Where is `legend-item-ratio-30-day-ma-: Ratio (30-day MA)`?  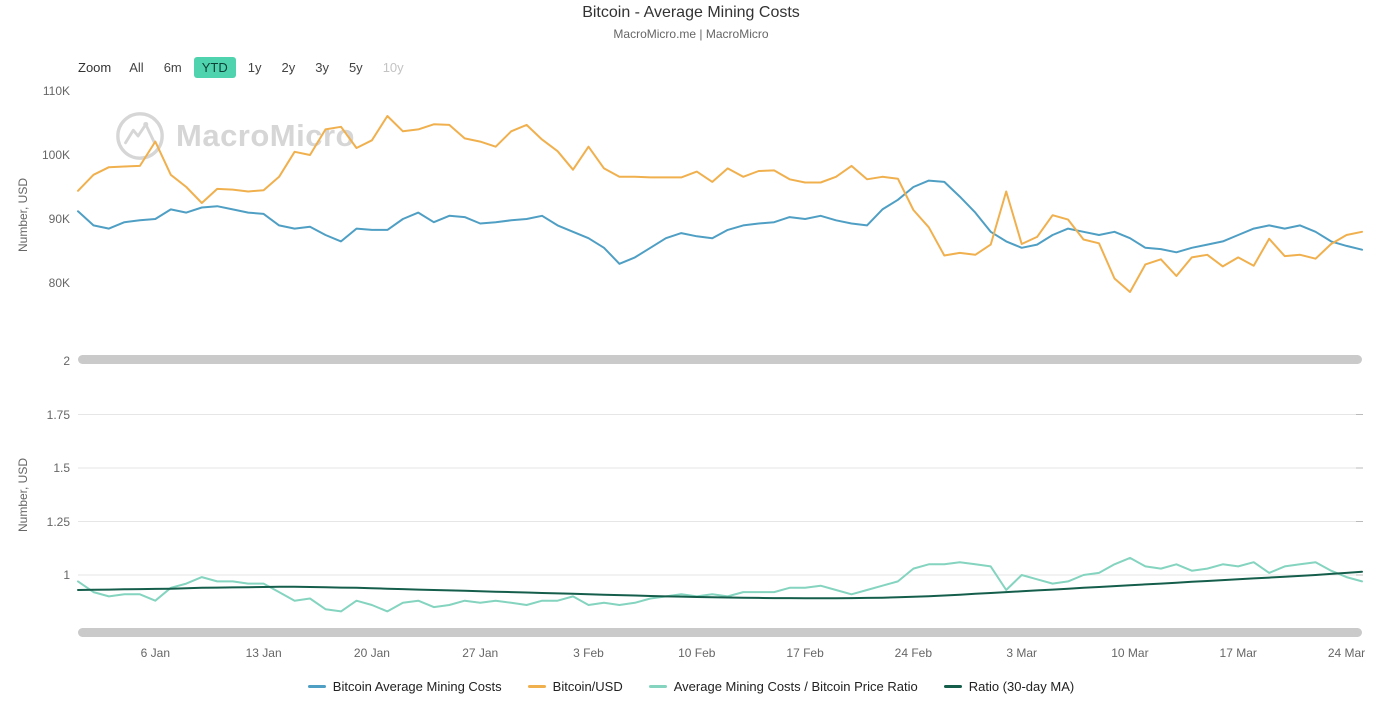 legend-item-ratio-30-day-ma-: Ratio (30-day MA) is located at coordinates (1009, 686).